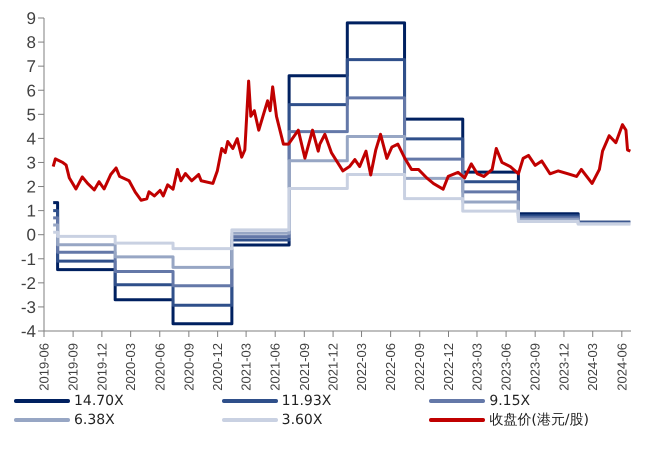 The width and height of the screenshot is (651, 452). What do you see at coordinates (31, 42) in the screenshot?
I see `y-tick-label: 8` at bounding box center [31, 42].